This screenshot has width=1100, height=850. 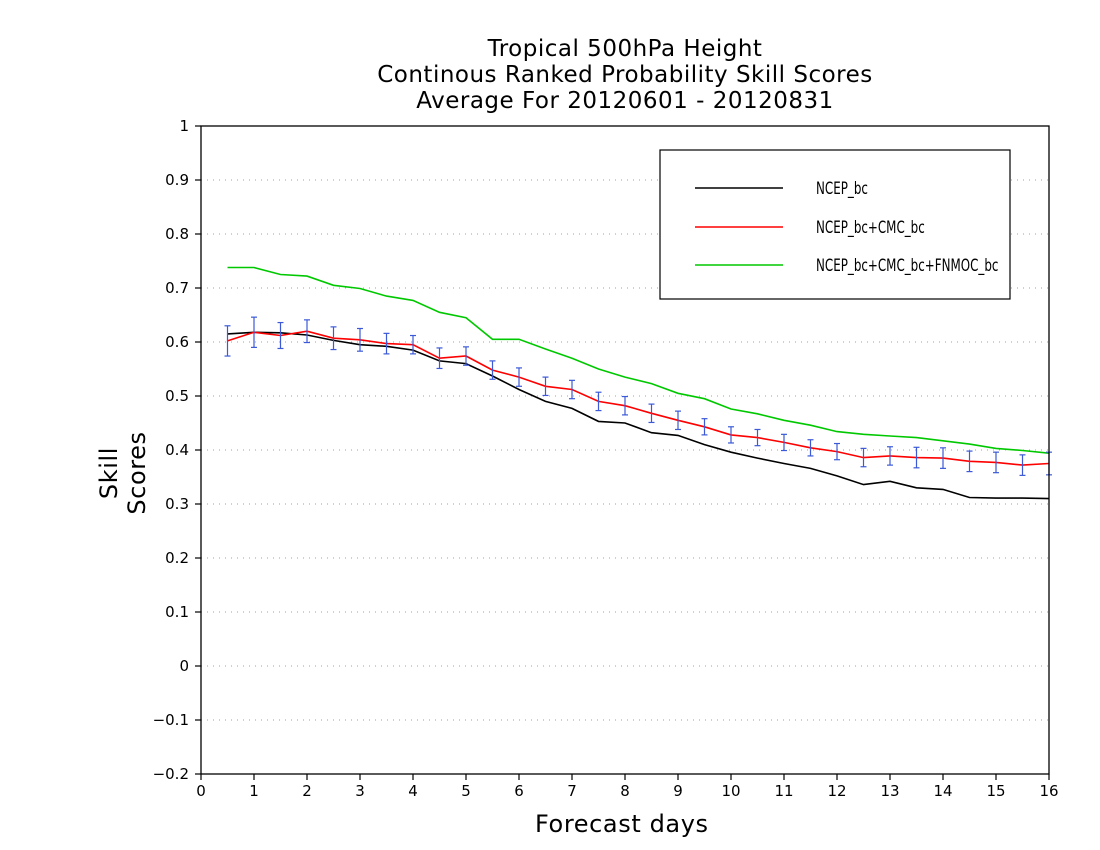 What do you see at coordinates (572, 791) in the screenshot?
I see `x-tick-label: 7` at bounding box center [572, 791].